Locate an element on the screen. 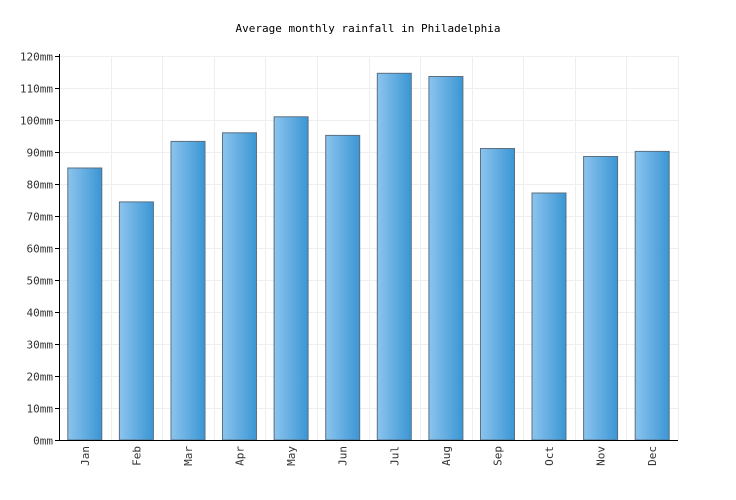 This screenshot has width=736, height=500. y-tick-label: 110mm is located at coordinates (36, 89).